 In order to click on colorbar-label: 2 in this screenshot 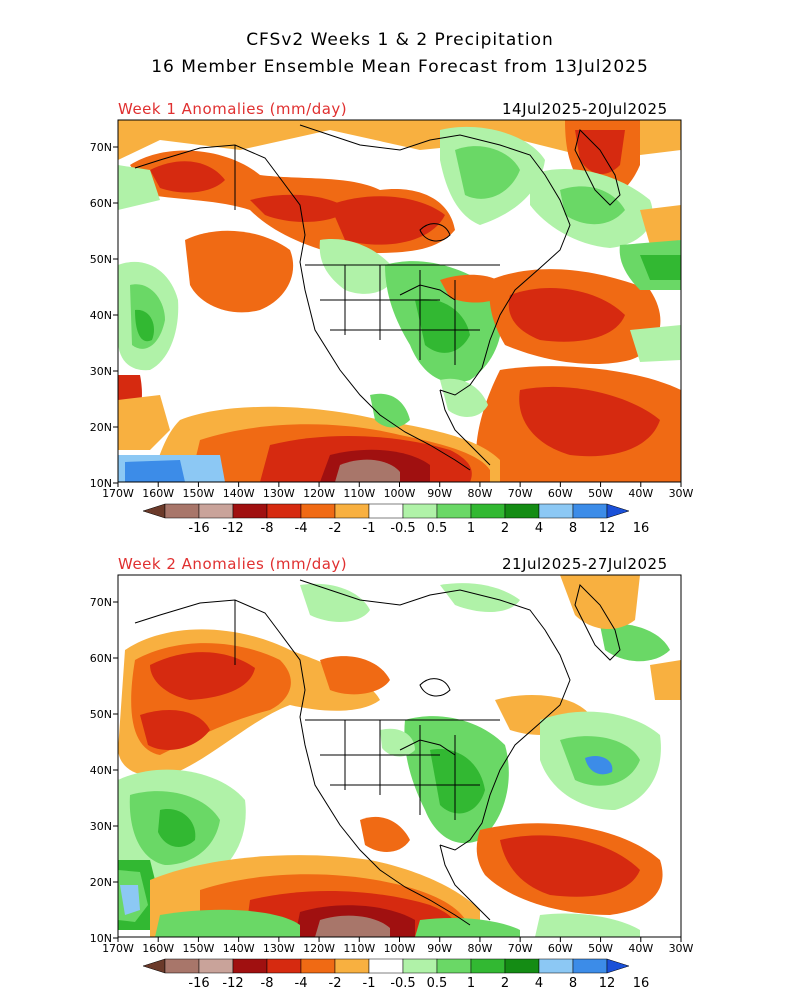, I will do `click(505, 528)`.